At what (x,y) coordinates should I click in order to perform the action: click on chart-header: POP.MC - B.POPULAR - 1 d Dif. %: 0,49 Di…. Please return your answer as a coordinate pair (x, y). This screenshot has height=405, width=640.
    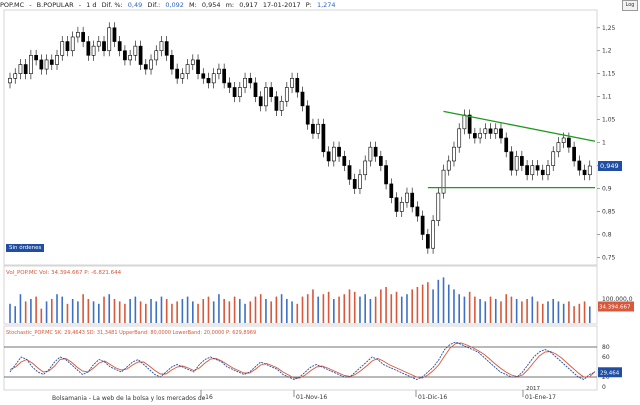
    Looking at the image, I should click on (320, 5).